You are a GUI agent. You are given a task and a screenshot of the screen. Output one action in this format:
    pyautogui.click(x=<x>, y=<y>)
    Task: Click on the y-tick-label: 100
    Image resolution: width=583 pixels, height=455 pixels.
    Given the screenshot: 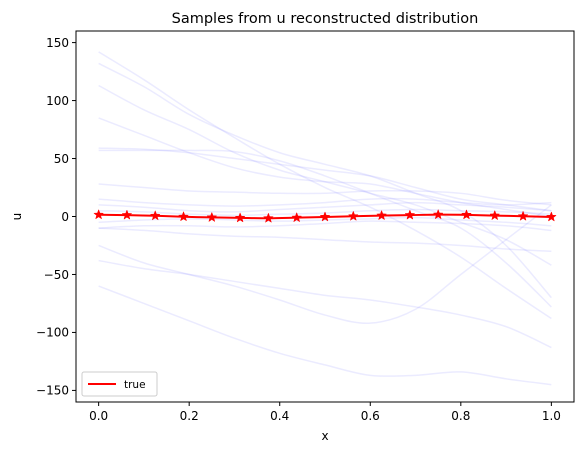 What is the action you would take?
    pyautogui.click(x=57, y=101)
    